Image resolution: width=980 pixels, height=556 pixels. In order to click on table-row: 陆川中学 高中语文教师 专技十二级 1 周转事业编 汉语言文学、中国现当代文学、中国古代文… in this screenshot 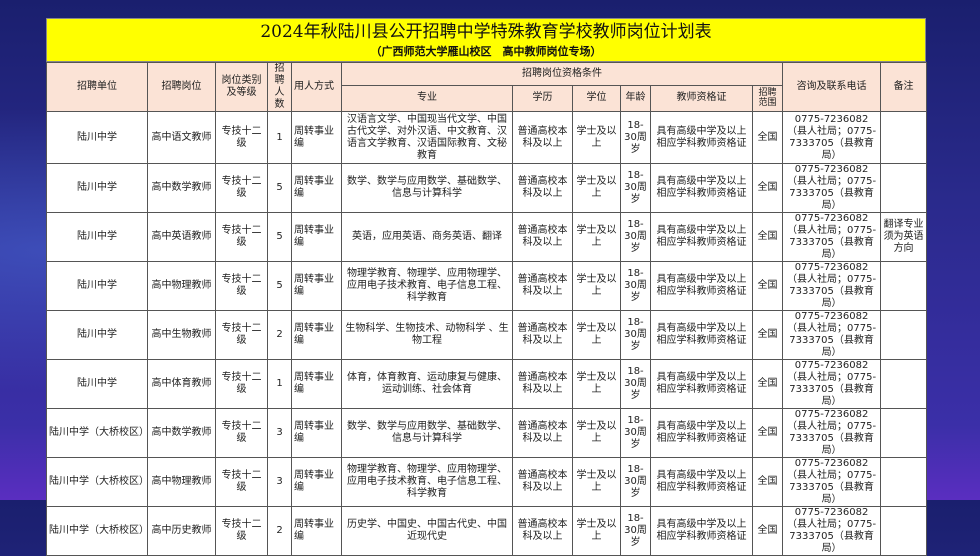, I will do `click(487, 137)`.